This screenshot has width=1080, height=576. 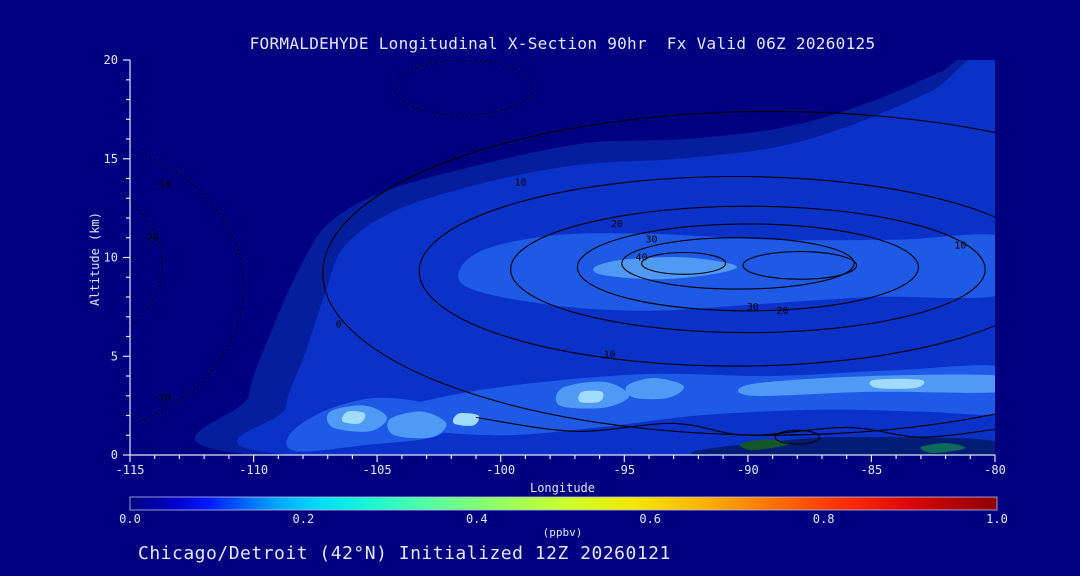 I want to click on svg-text: 0.2, so click(x=304, y=519).